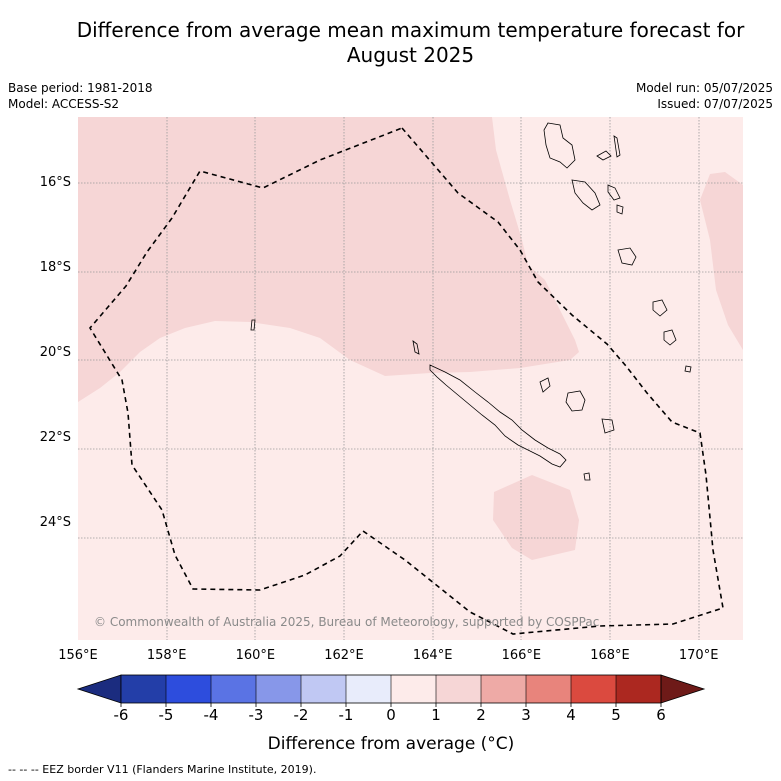 The image size is (781, 781). I want to click on lon-tick-label: 158°E, so click(167, 655).